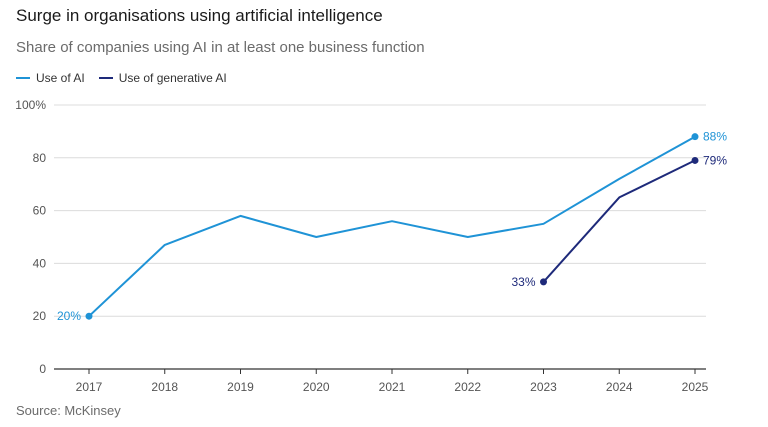 The width and height of the screenshot is (768, 427). Describe the element at coordinates (619, 387) in the screenshot. I see `x-tick-label: 2024` at that location.